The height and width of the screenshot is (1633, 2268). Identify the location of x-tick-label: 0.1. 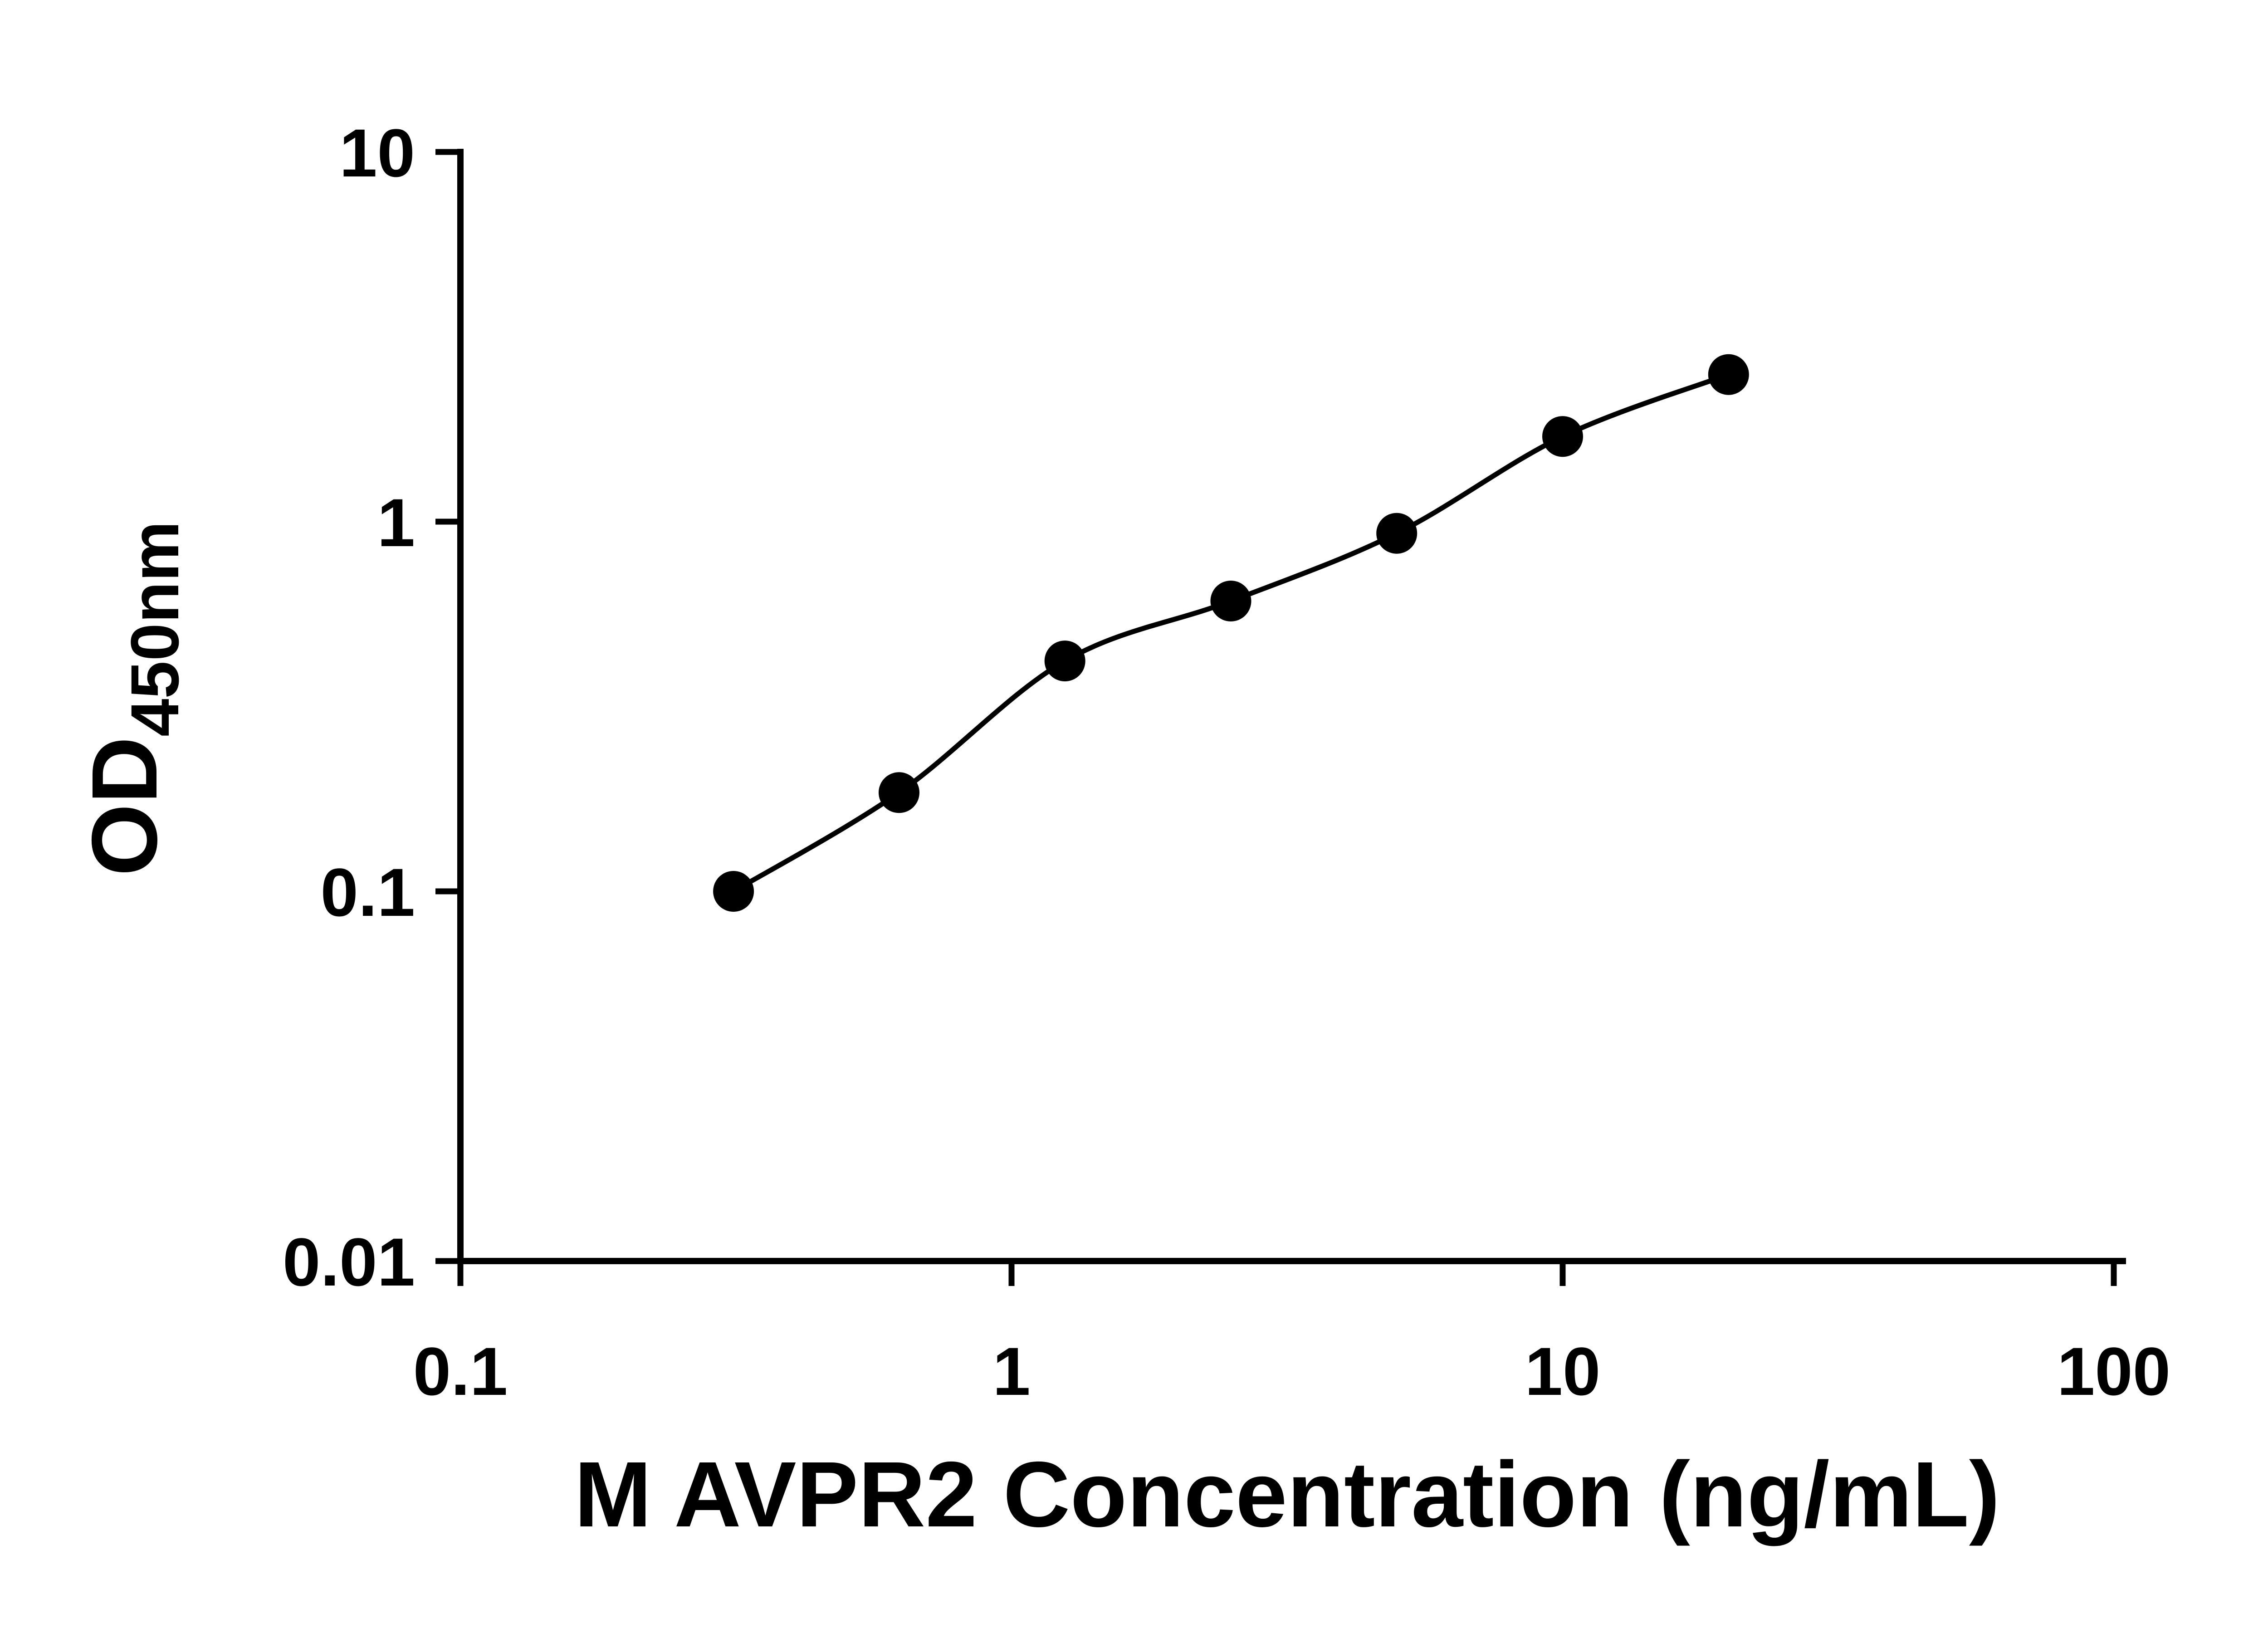
(461, 1371).